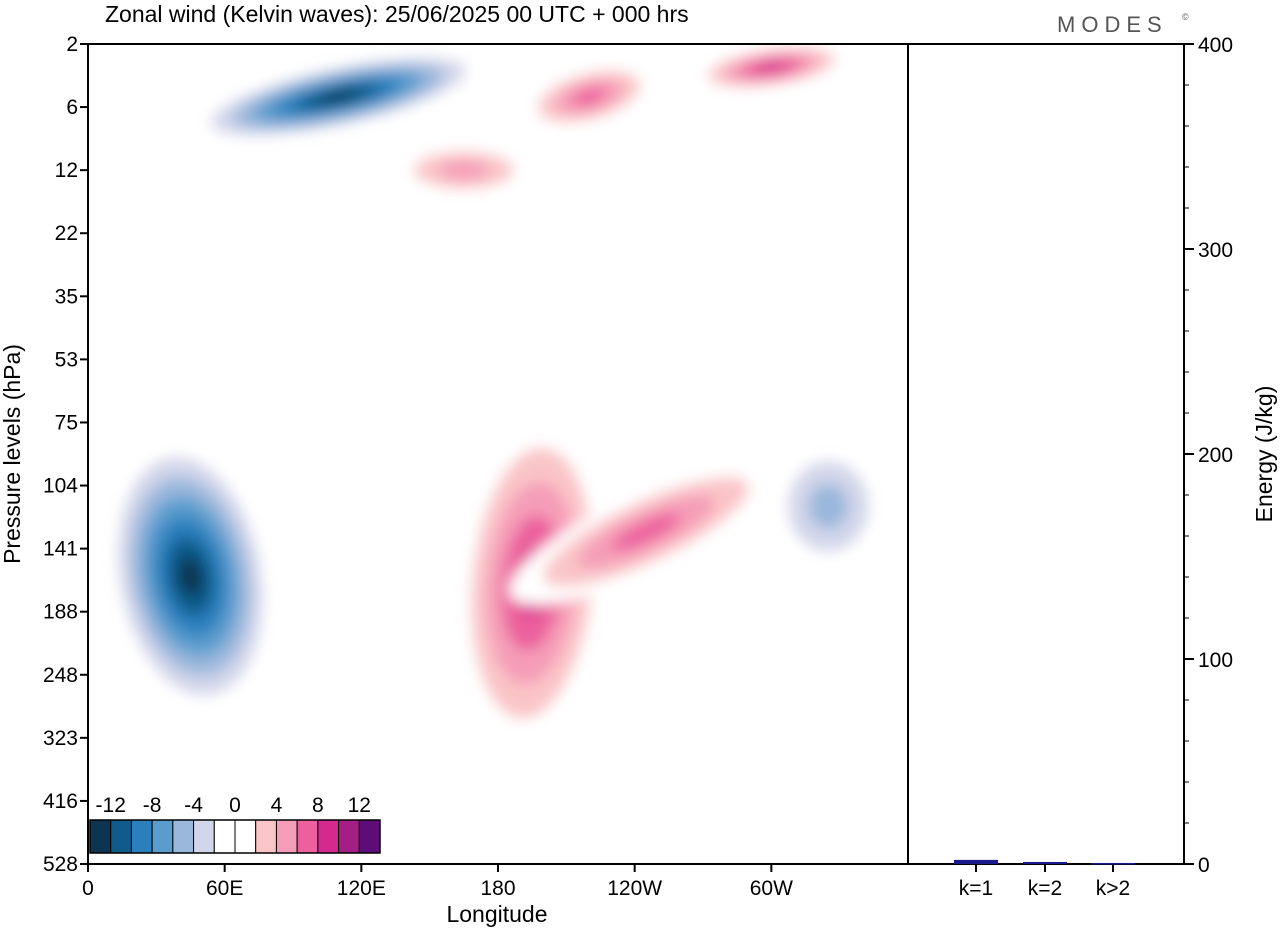  What do you see at coordinates (976, 888) in the screenshot?
I see `energy-category-label: k=1` at bounding box center [976, 888].